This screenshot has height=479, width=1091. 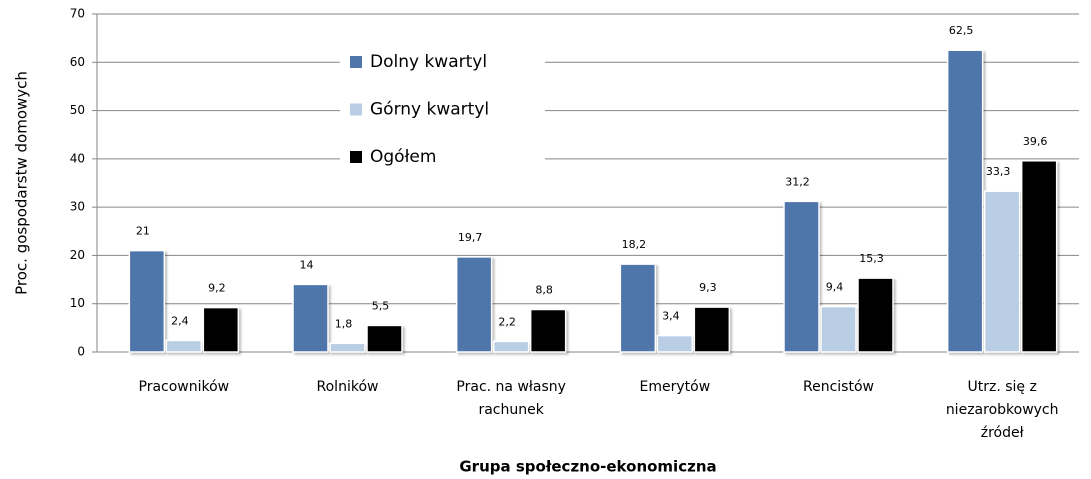 What do you see at coordinates (428, 62) in the screenshot?
I see `legend-label: Dolny kwartyl` at bounding box center [428, 62].